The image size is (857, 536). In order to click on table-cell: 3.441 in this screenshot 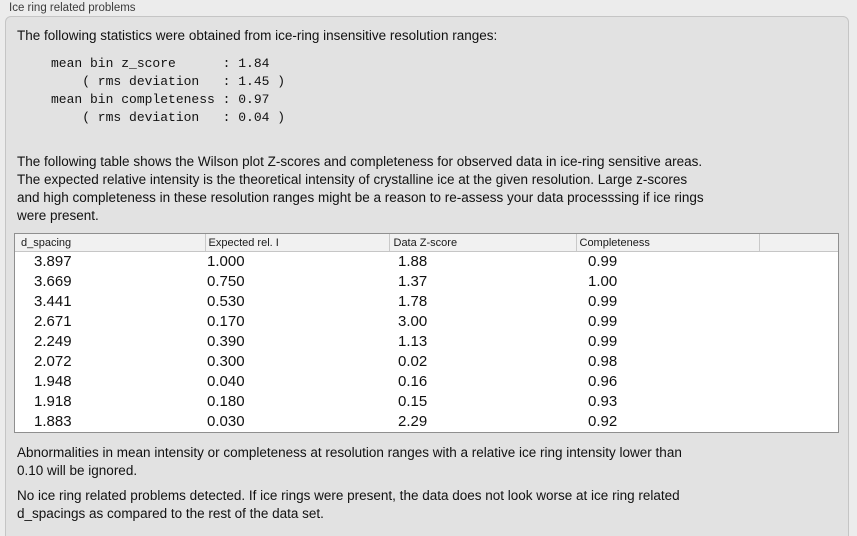, I will do `click(53, 301)`.